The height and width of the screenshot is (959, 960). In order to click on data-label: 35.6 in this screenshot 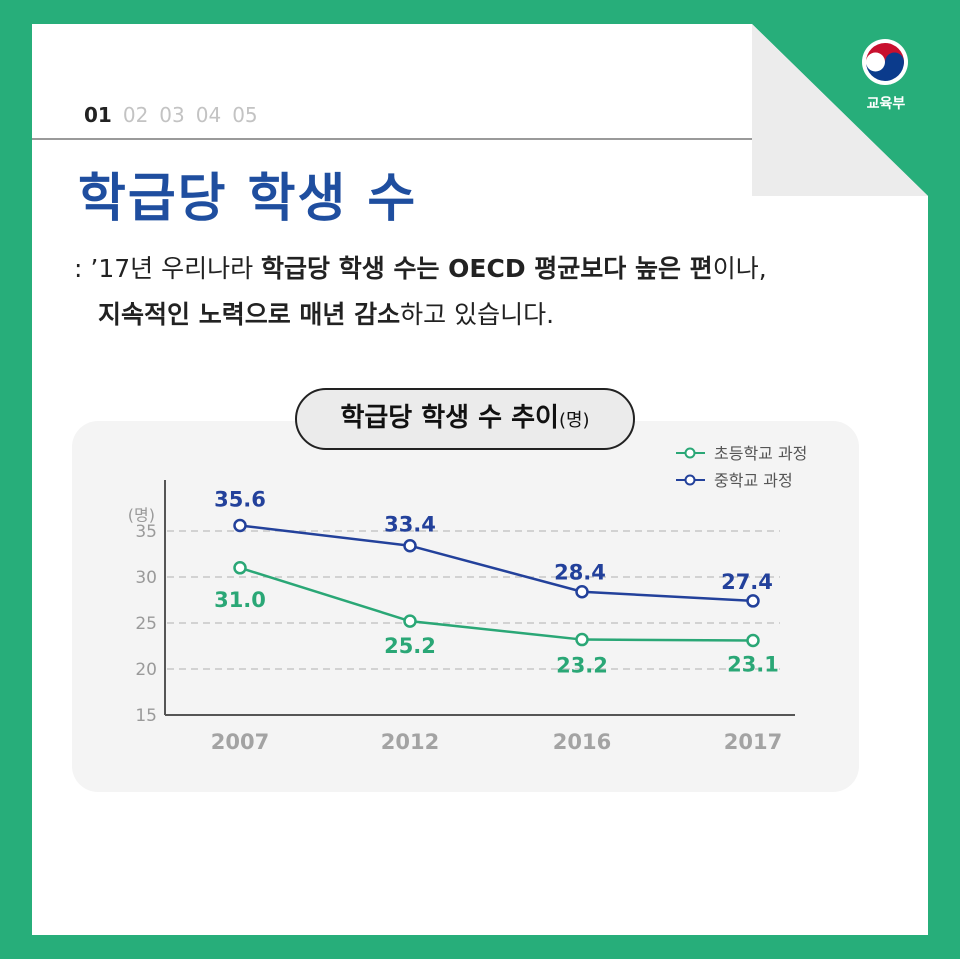, I will do `click(240, 499)`.